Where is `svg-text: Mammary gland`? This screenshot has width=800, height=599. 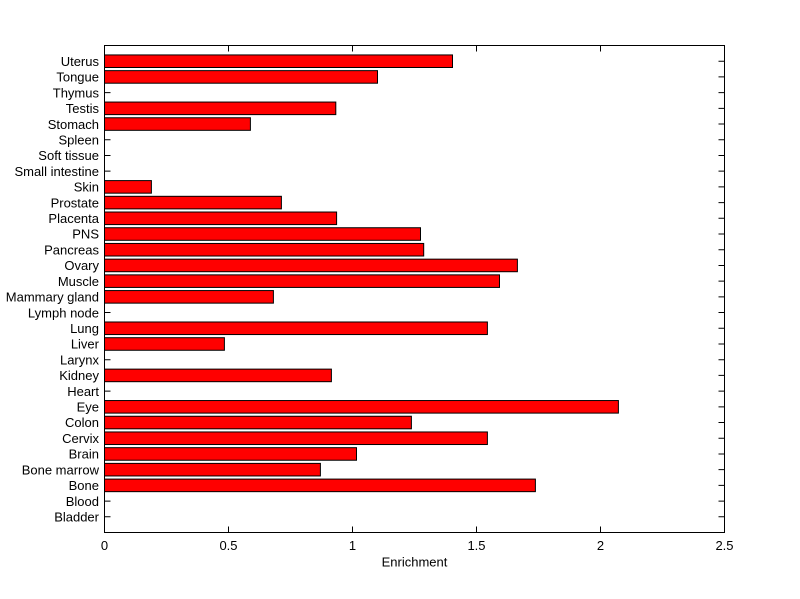
svg-text: Mammary gland is located at coordinates (52, 297).